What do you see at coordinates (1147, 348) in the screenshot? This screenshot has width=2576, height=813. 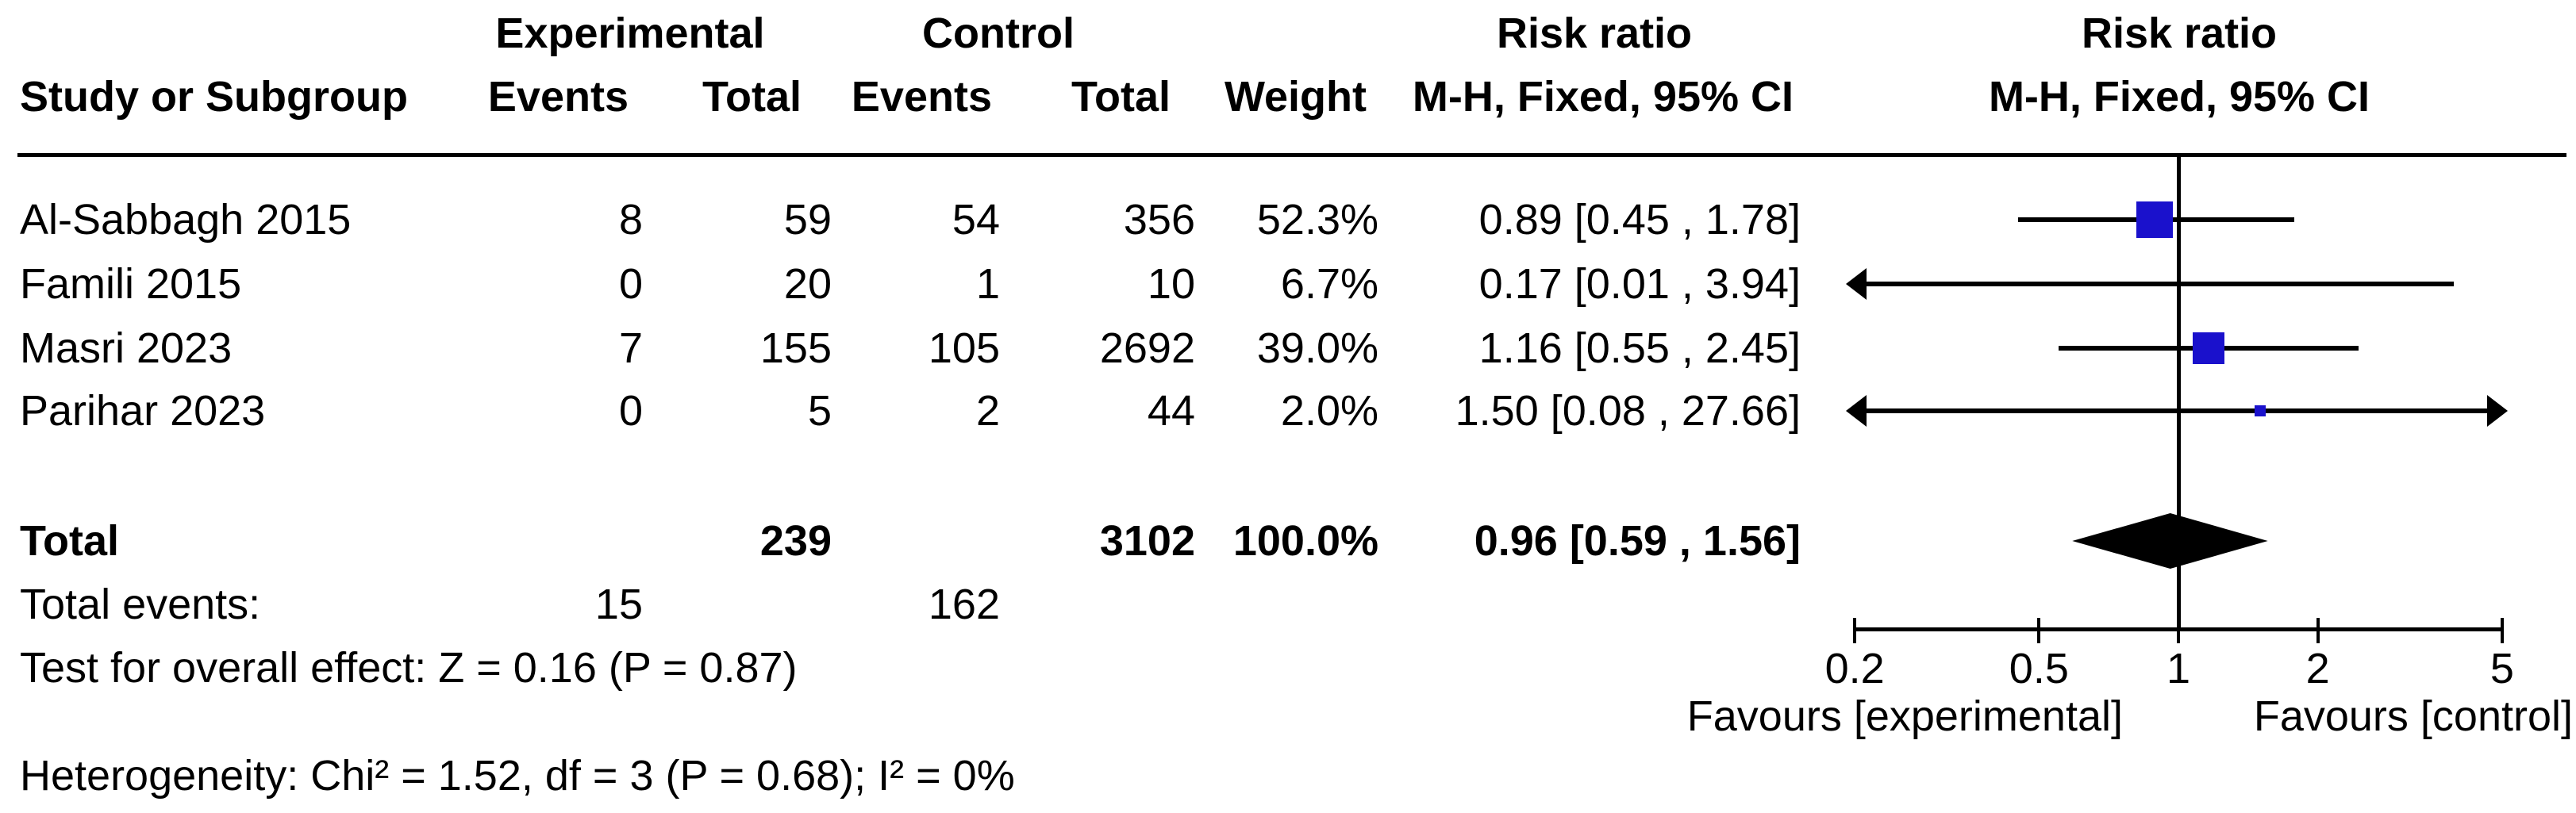 I see `ctrl-total-cell: 2692` at bounding box center [1147, 348].